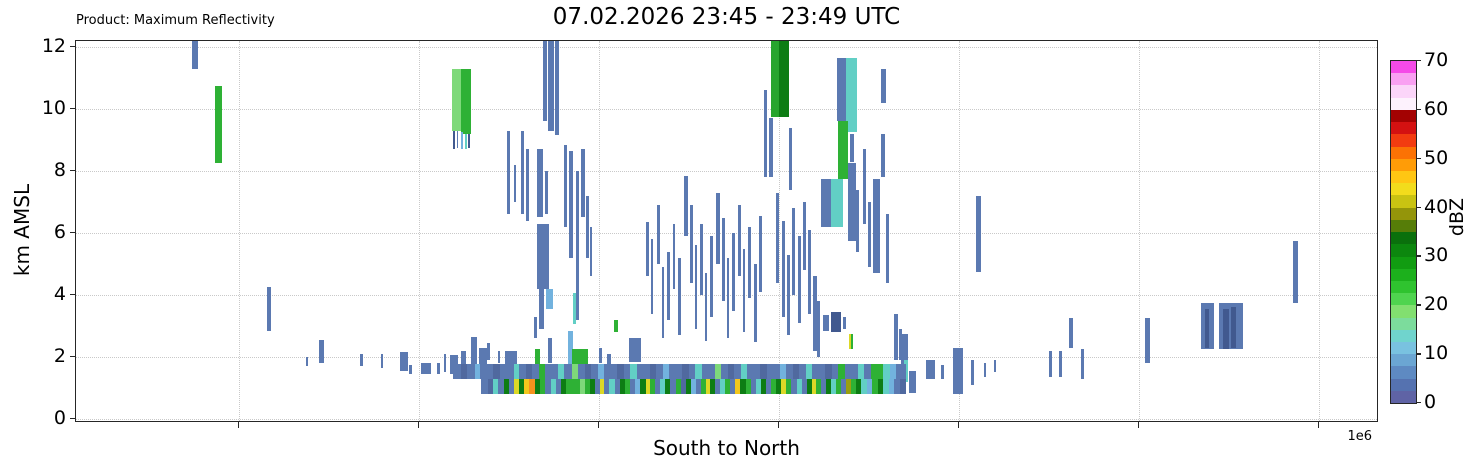 This screenshot has height=470, width=1482. Describe the element at coordinates (175, 20) in the screenshot. I see `product-label: Product: Maximum Reflectivity` at that location.